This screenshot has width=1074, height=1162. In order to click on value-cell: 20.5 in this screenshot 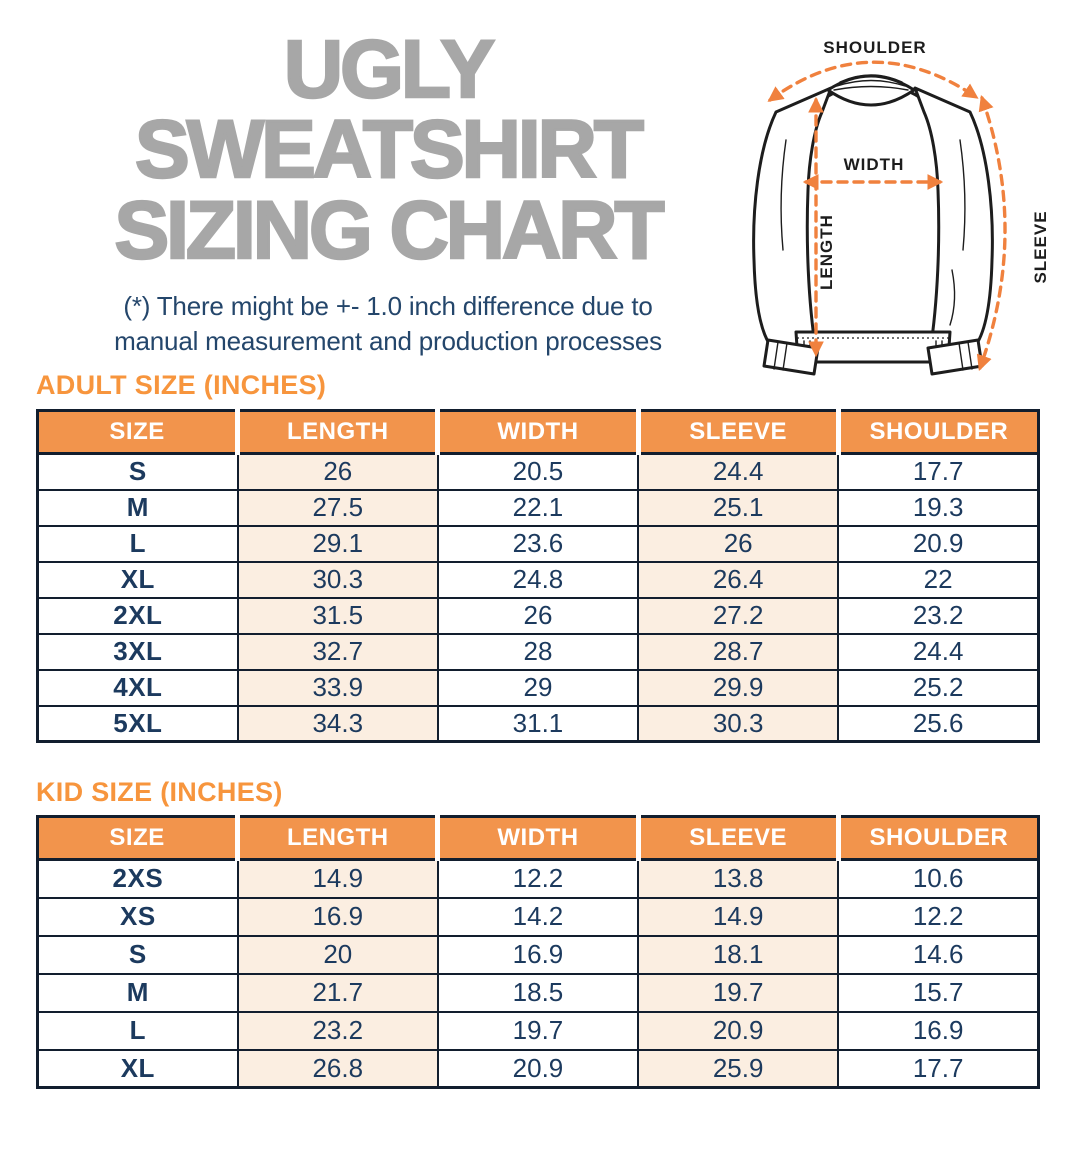, I will do `click(538, 471)`.